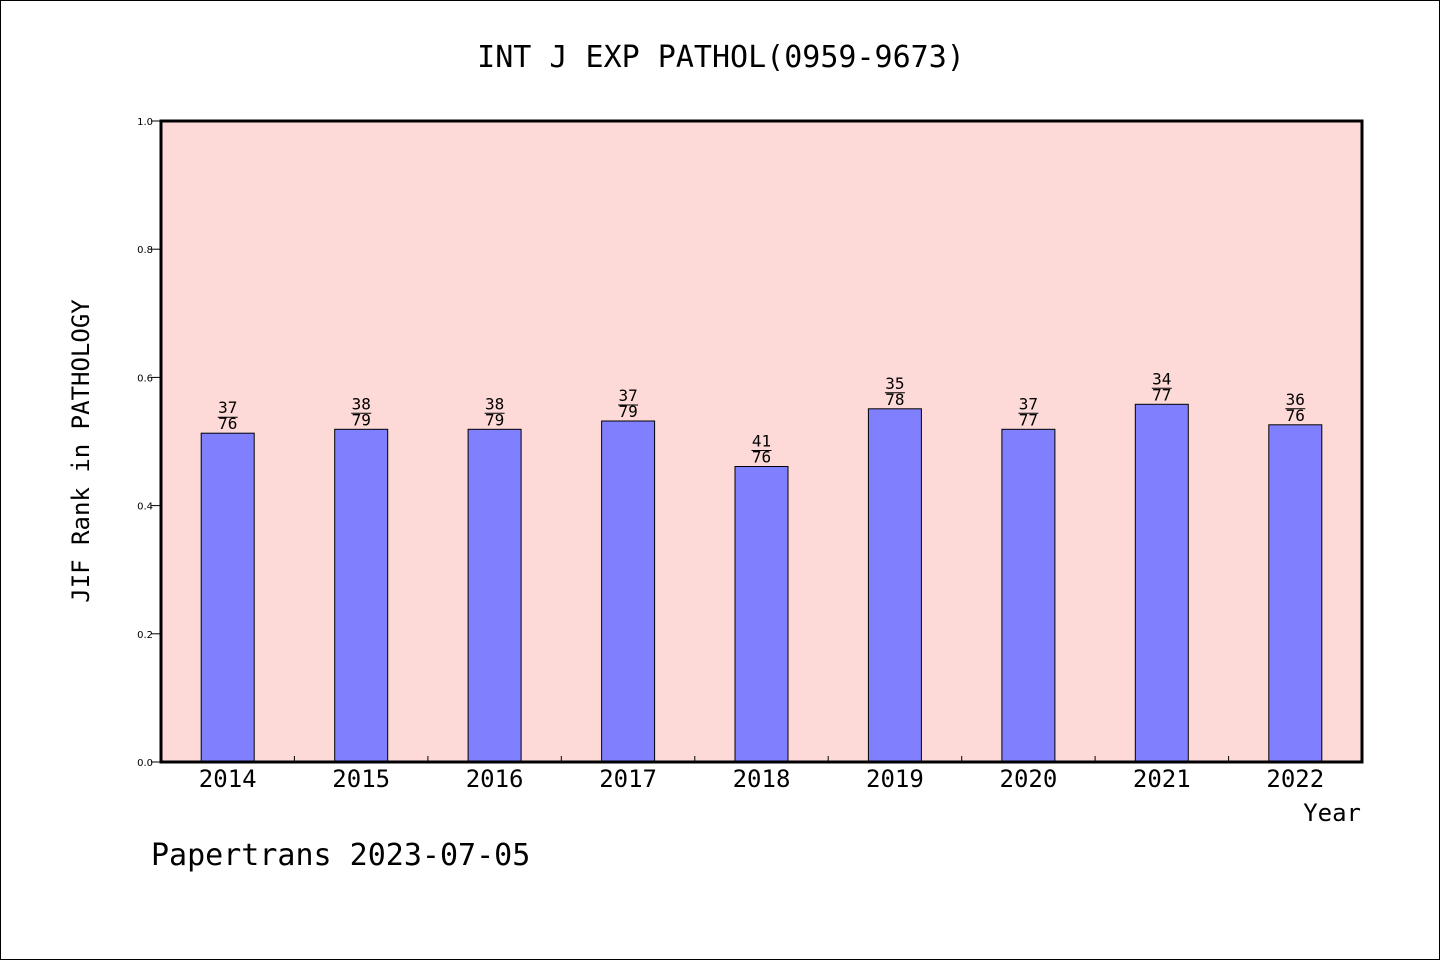 The image size is (1440, 961). What do you see at coordinates (494, 595) in the screenshot?
I see `bar-2016` at bounding box center [494, 595].